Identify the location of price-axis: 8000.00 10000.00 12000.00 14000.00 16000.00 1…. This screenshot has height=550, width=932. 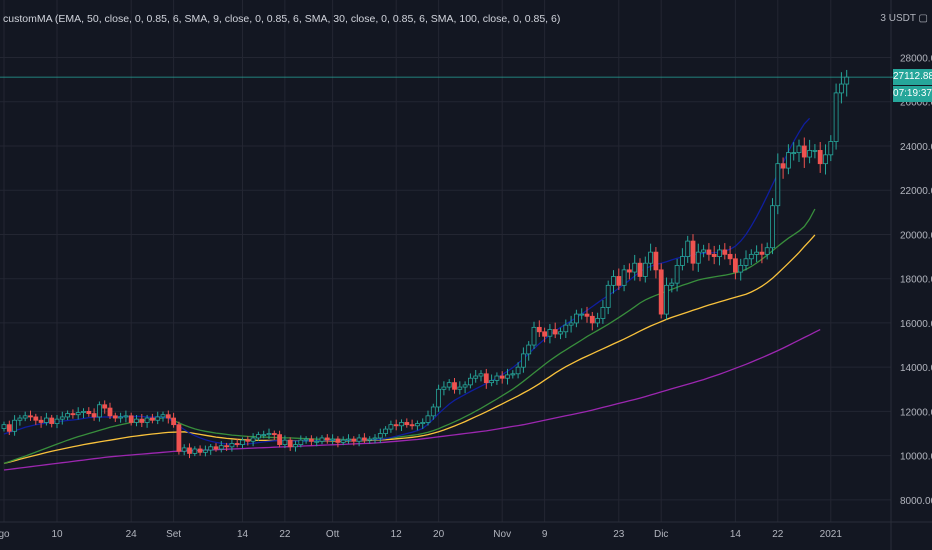
(916, 280).